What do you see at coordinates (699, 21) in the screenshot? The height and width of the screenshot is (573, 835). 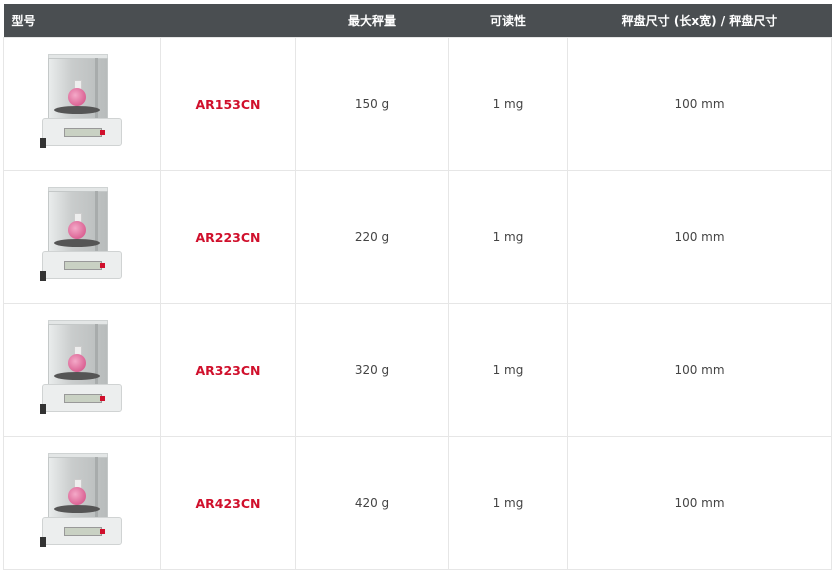 I see `header-pan-size: 秤盘尺寸 (长x宽) / 秤盘尺寸` at bounding box center [699, 21].